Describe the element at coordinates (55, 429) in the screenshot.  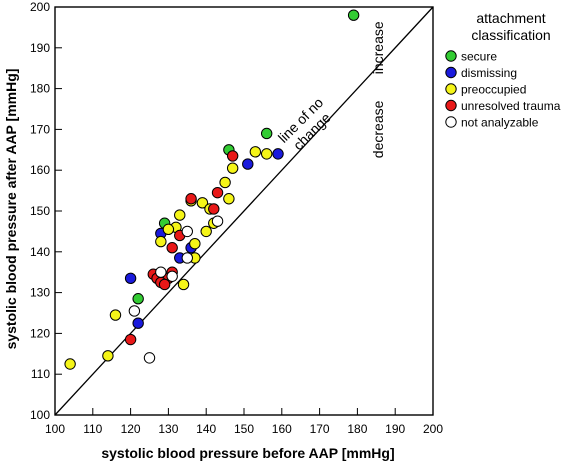
I see `x-tick-label: 100` at that location.